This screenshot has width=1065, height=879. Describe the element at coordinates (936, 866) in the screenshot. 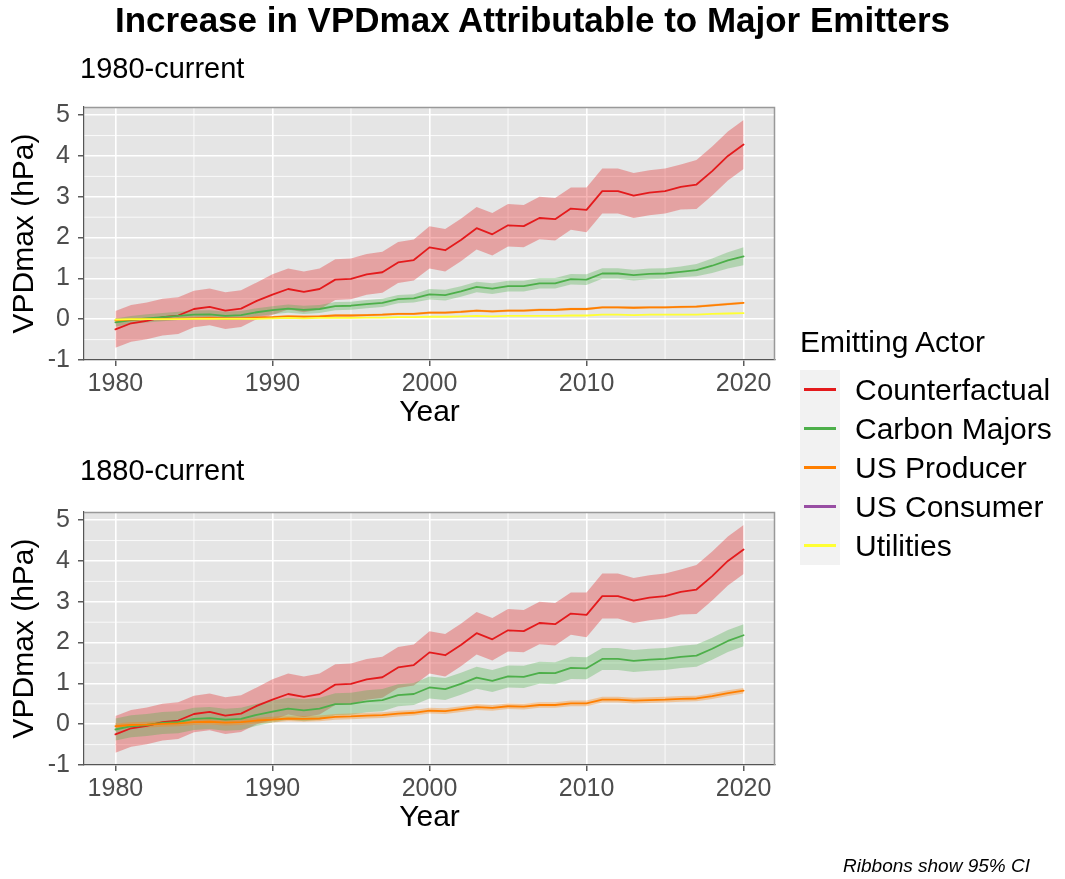

I see `text: Ribbons show 95% CI` at that location.